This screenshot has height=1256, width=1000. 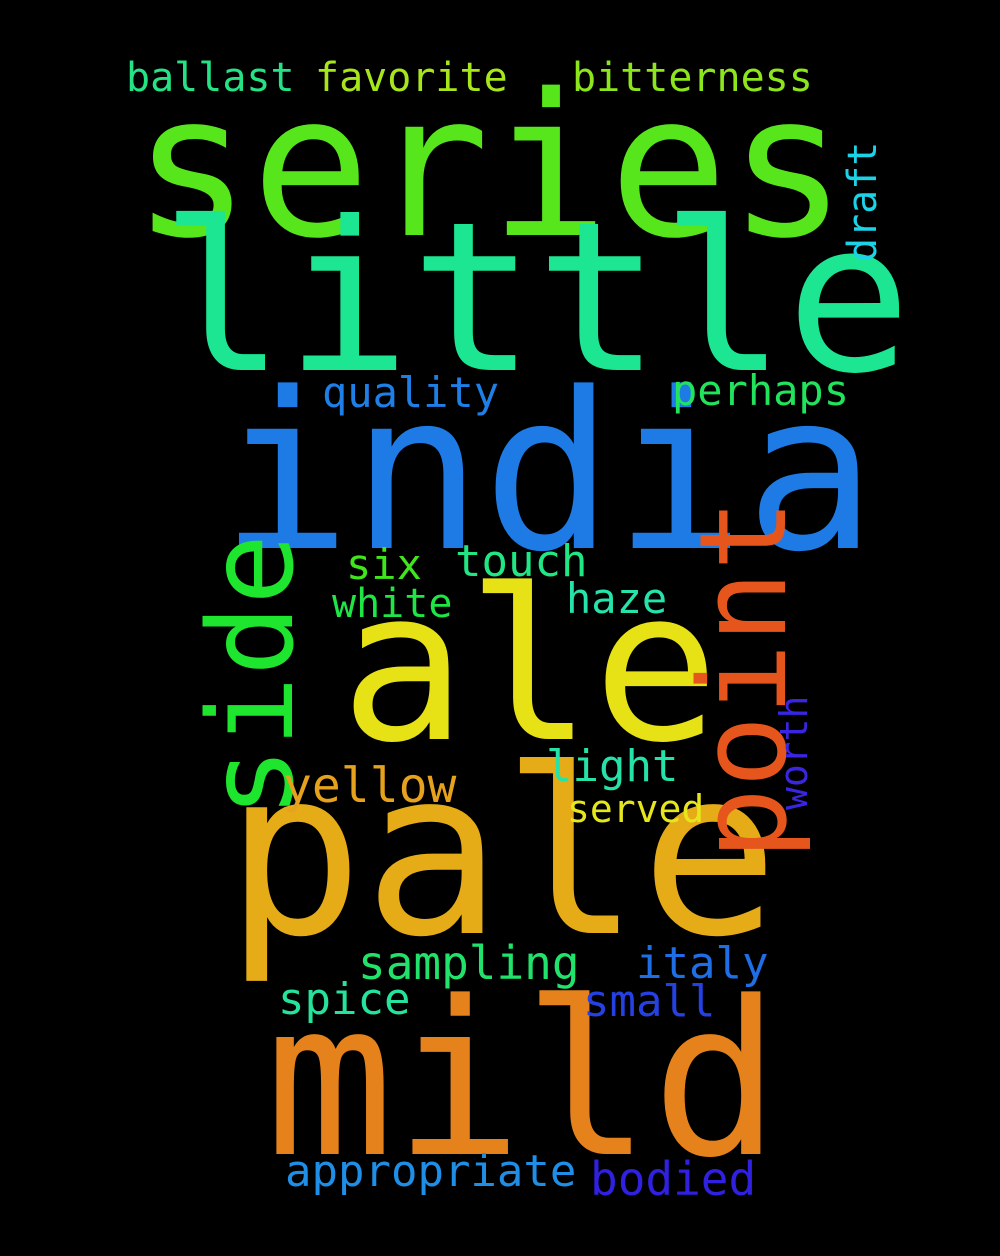 I want to click on word-draft: draft, so click(x=863, y=201).